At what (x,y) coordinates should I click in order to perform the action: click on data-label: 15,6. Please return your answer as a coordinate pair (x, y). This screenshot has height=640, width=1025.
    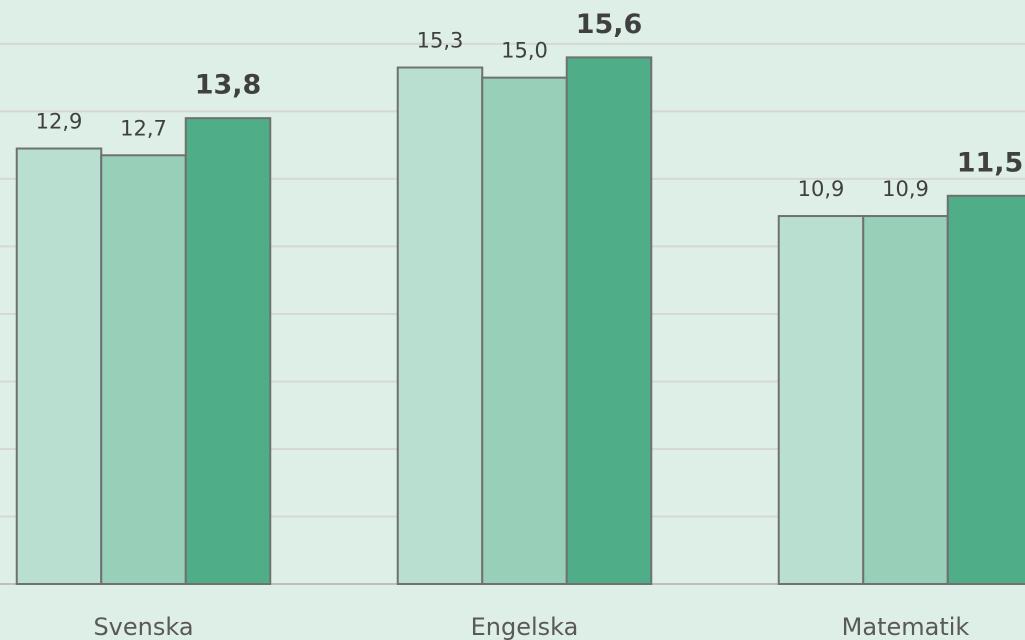
    Looking at the image, I should click on (609, 24).